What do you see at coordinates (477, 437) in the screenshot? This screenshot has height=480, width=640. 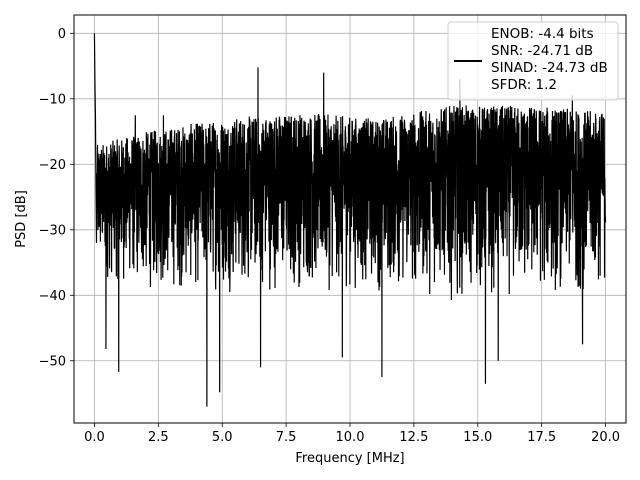 I see `x-tick-label: 15.0` at bounding box center [477, 437].